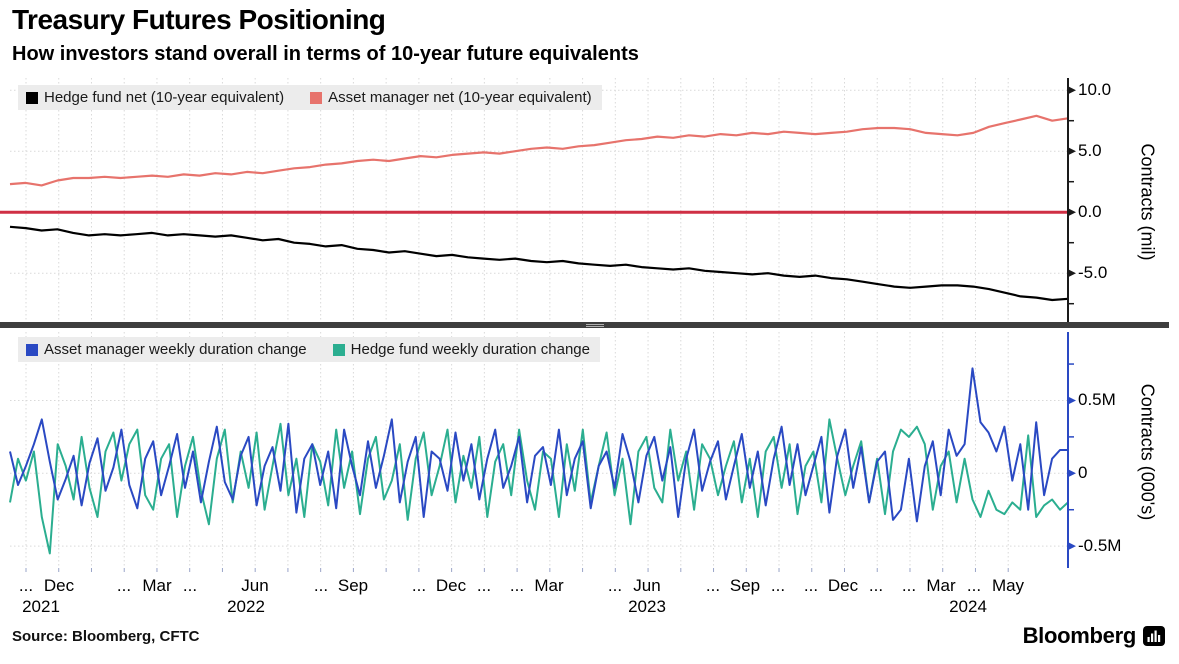 The height and width of the screenshot is (664, 1179). I want to click on x-year-label: 2023, so click(647, 606).